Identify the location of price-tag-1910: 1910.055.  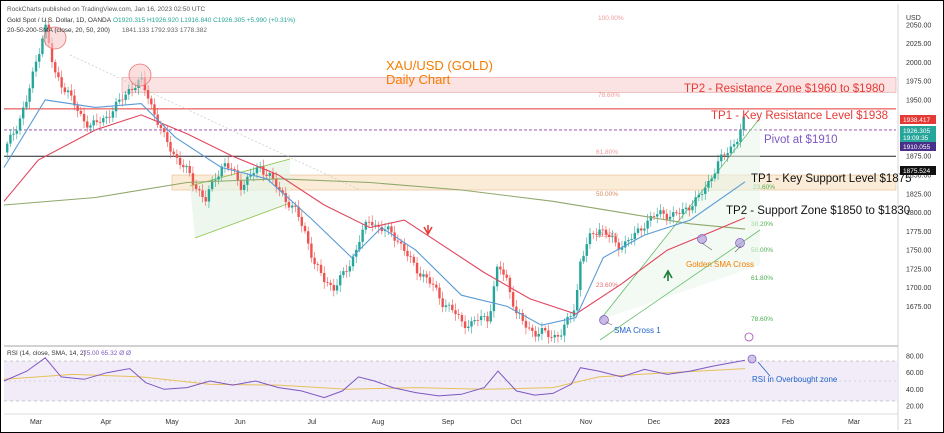
(918, 146).